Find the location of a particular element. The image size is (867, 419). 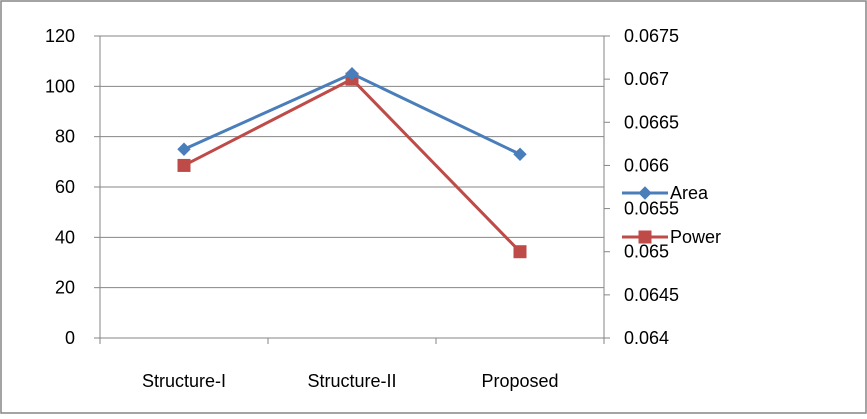

legend-area-marker is located at coordinates (645, 193).